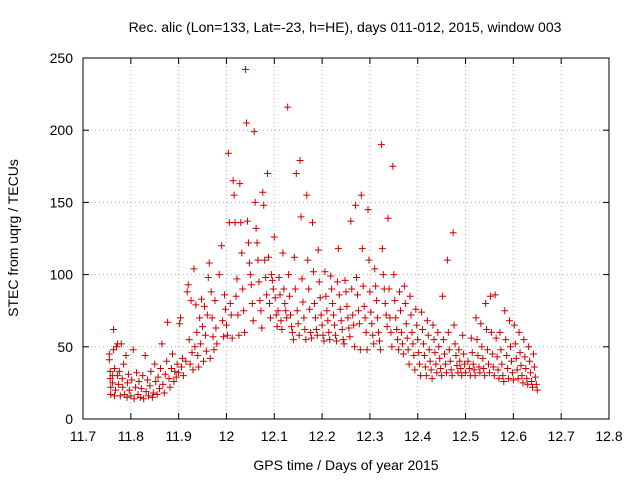 Image resolution: width=640 pixels, height=480 pixels. What do you see at coordinates (321, 436) in the screenshot?
I see `x-tick-label: 12.2` at bounding box center [321, 436].